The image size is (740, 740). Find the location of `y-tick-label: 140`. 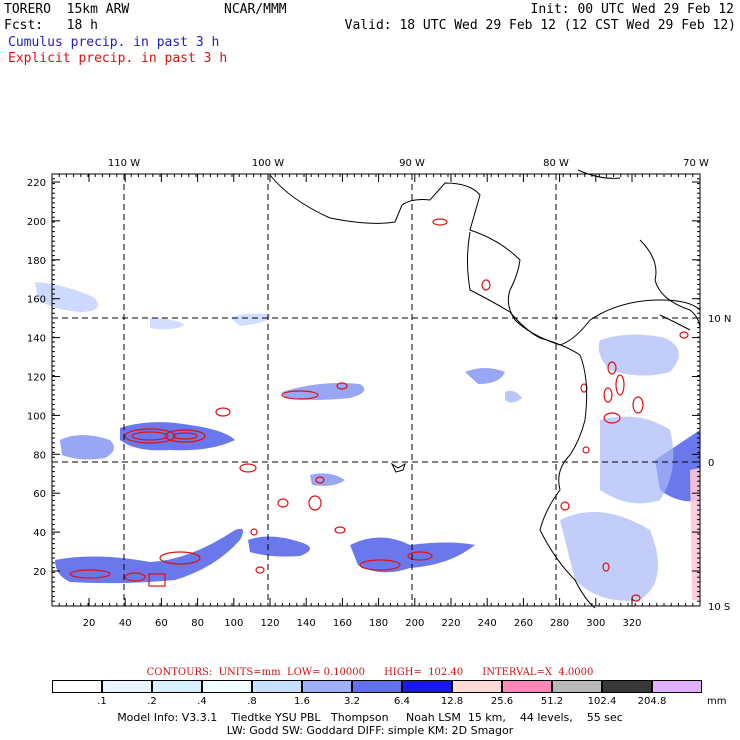

y-tick-label: 140 is located at coordinates (36, 339).